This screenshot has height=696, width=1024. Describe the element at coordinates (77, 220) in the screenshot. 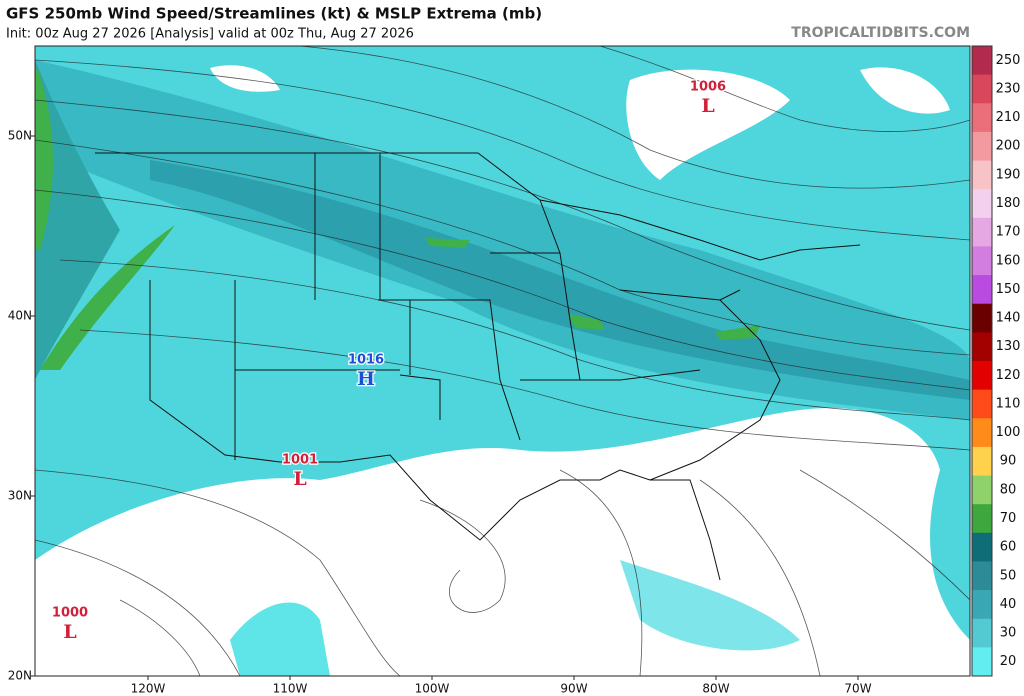

I see `jet-core` at that location.